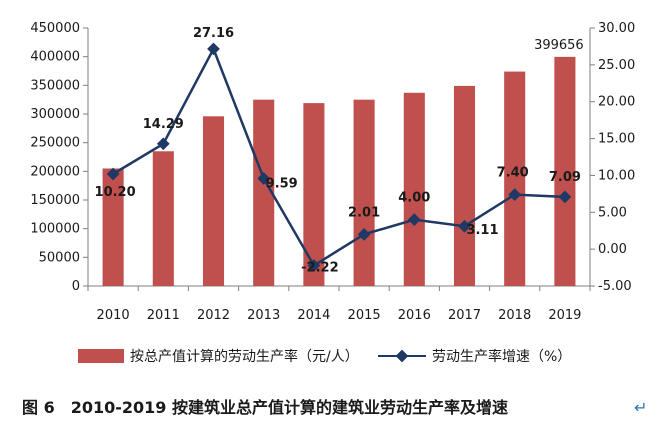 This screenshot has width=666, height=436. I want to click on x-tick-label: 2013, so click(263, 315).